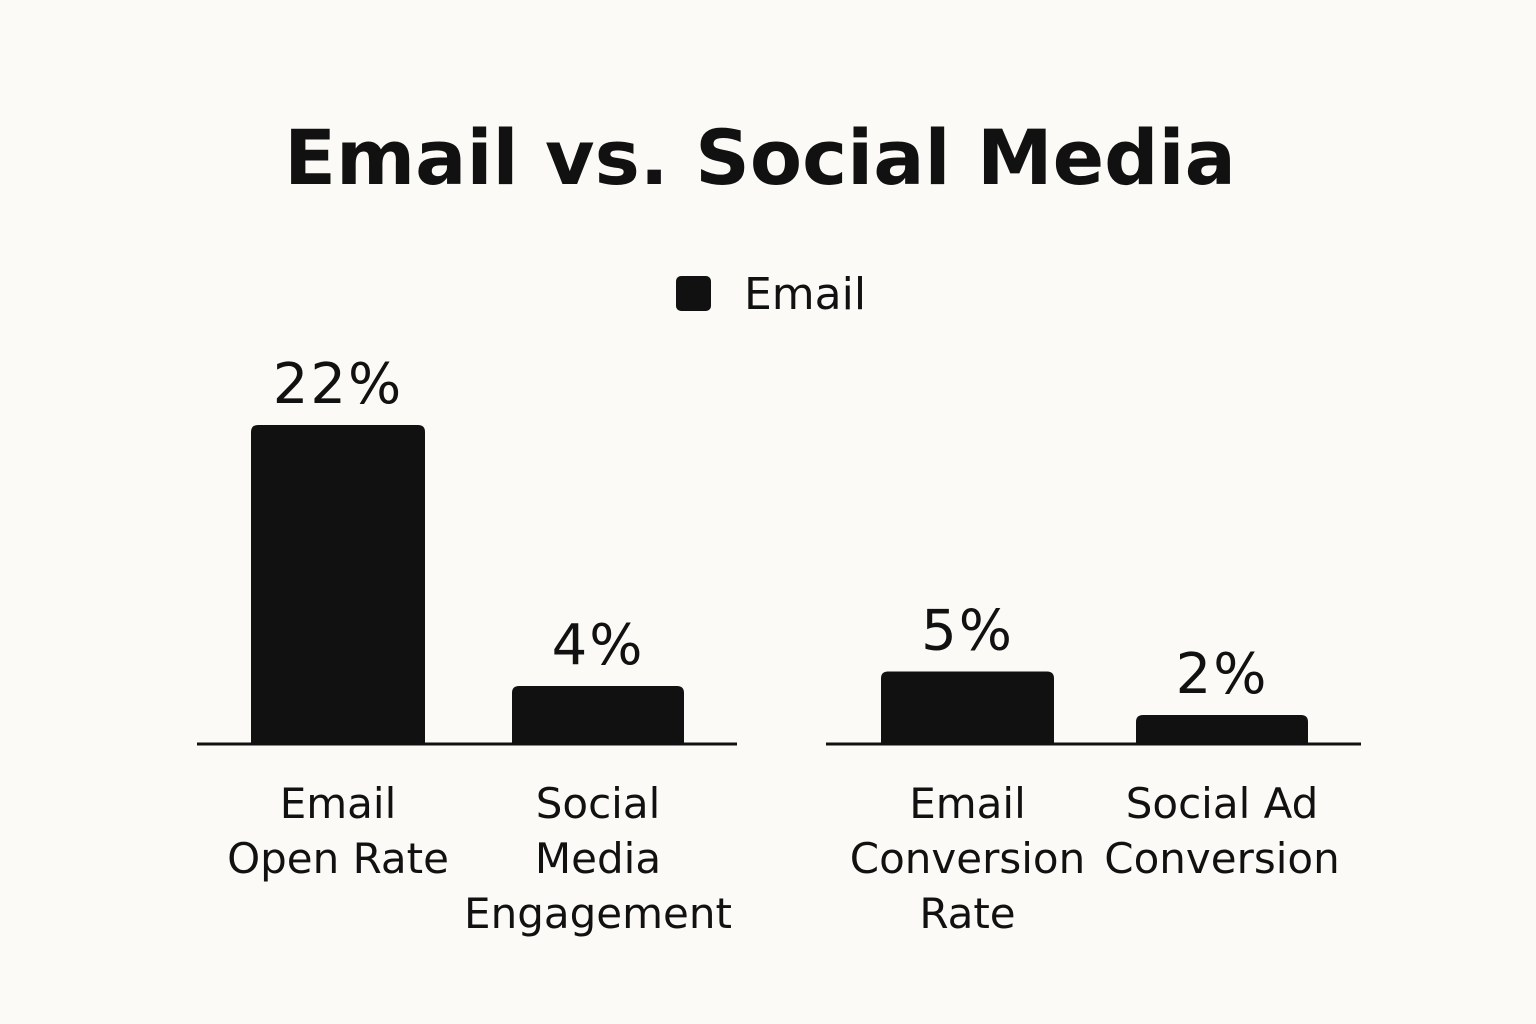 The height and width of the screenshot is (1024, 1536). I want to click on category-label-1-2: Social Media Engagement, so click(598, 858).